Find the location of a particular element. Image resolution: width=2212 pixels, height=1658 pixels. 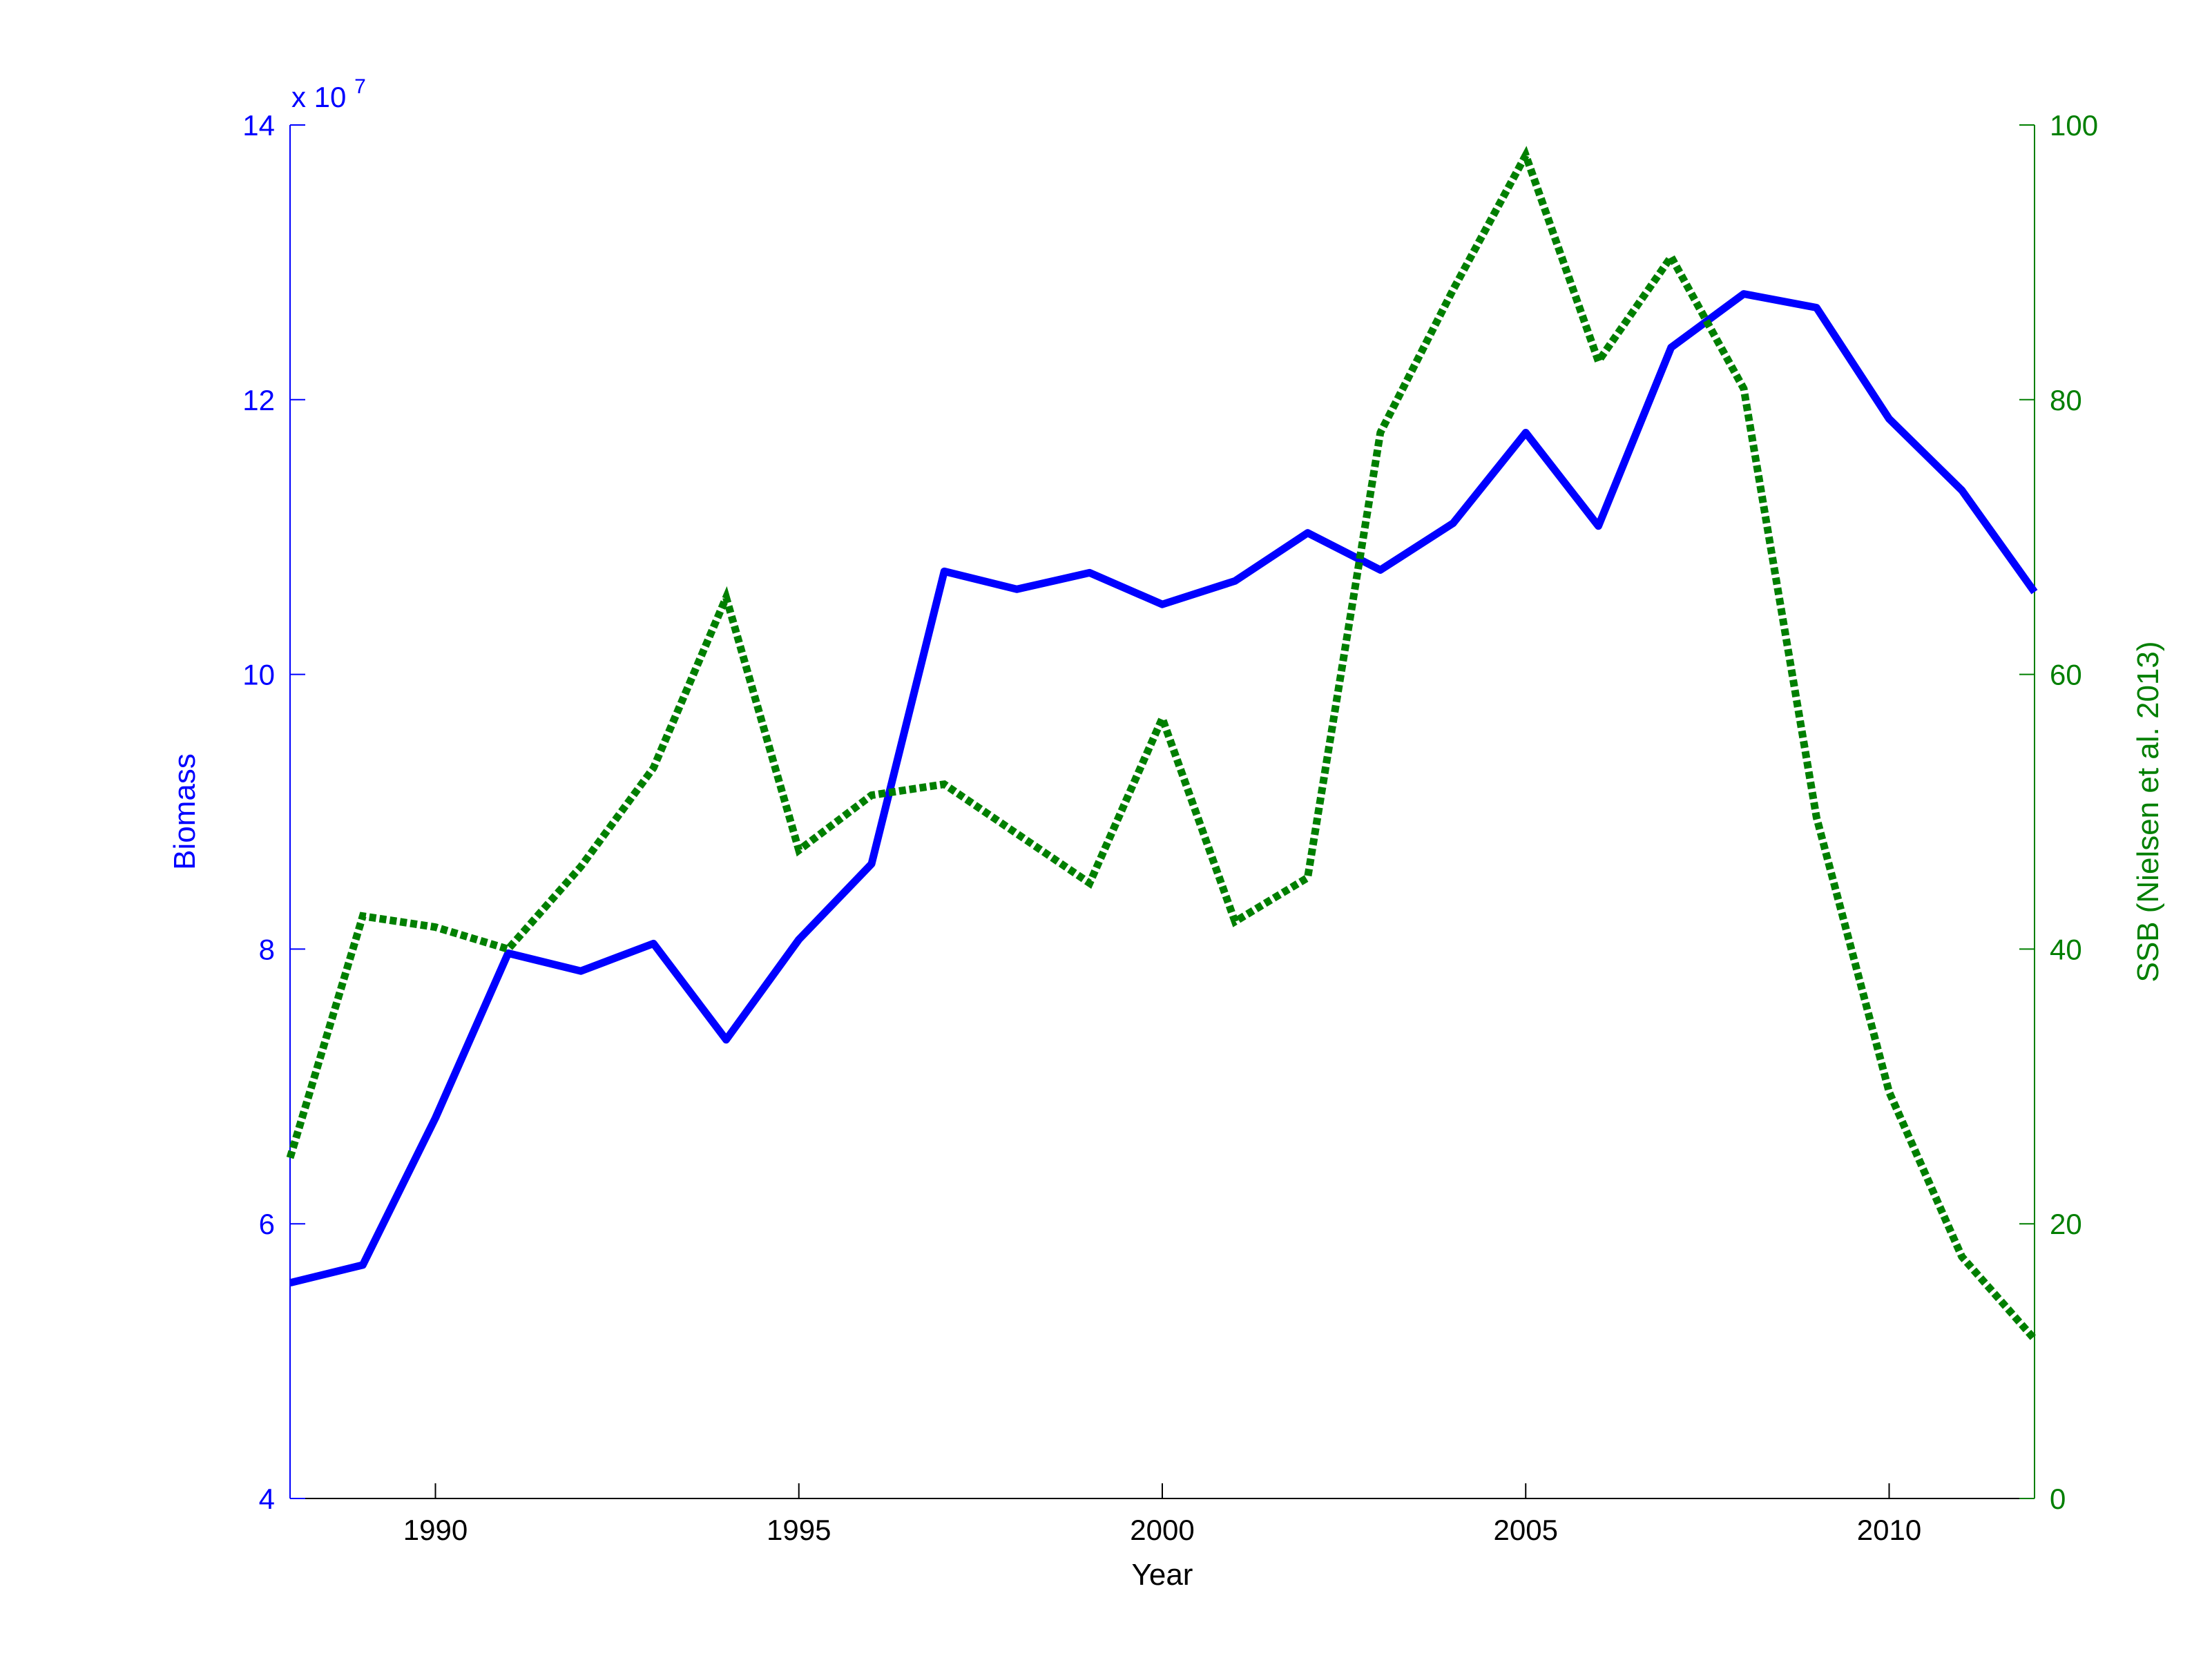

x-tick-label: 1990 is located at coordinates (436, 1530).